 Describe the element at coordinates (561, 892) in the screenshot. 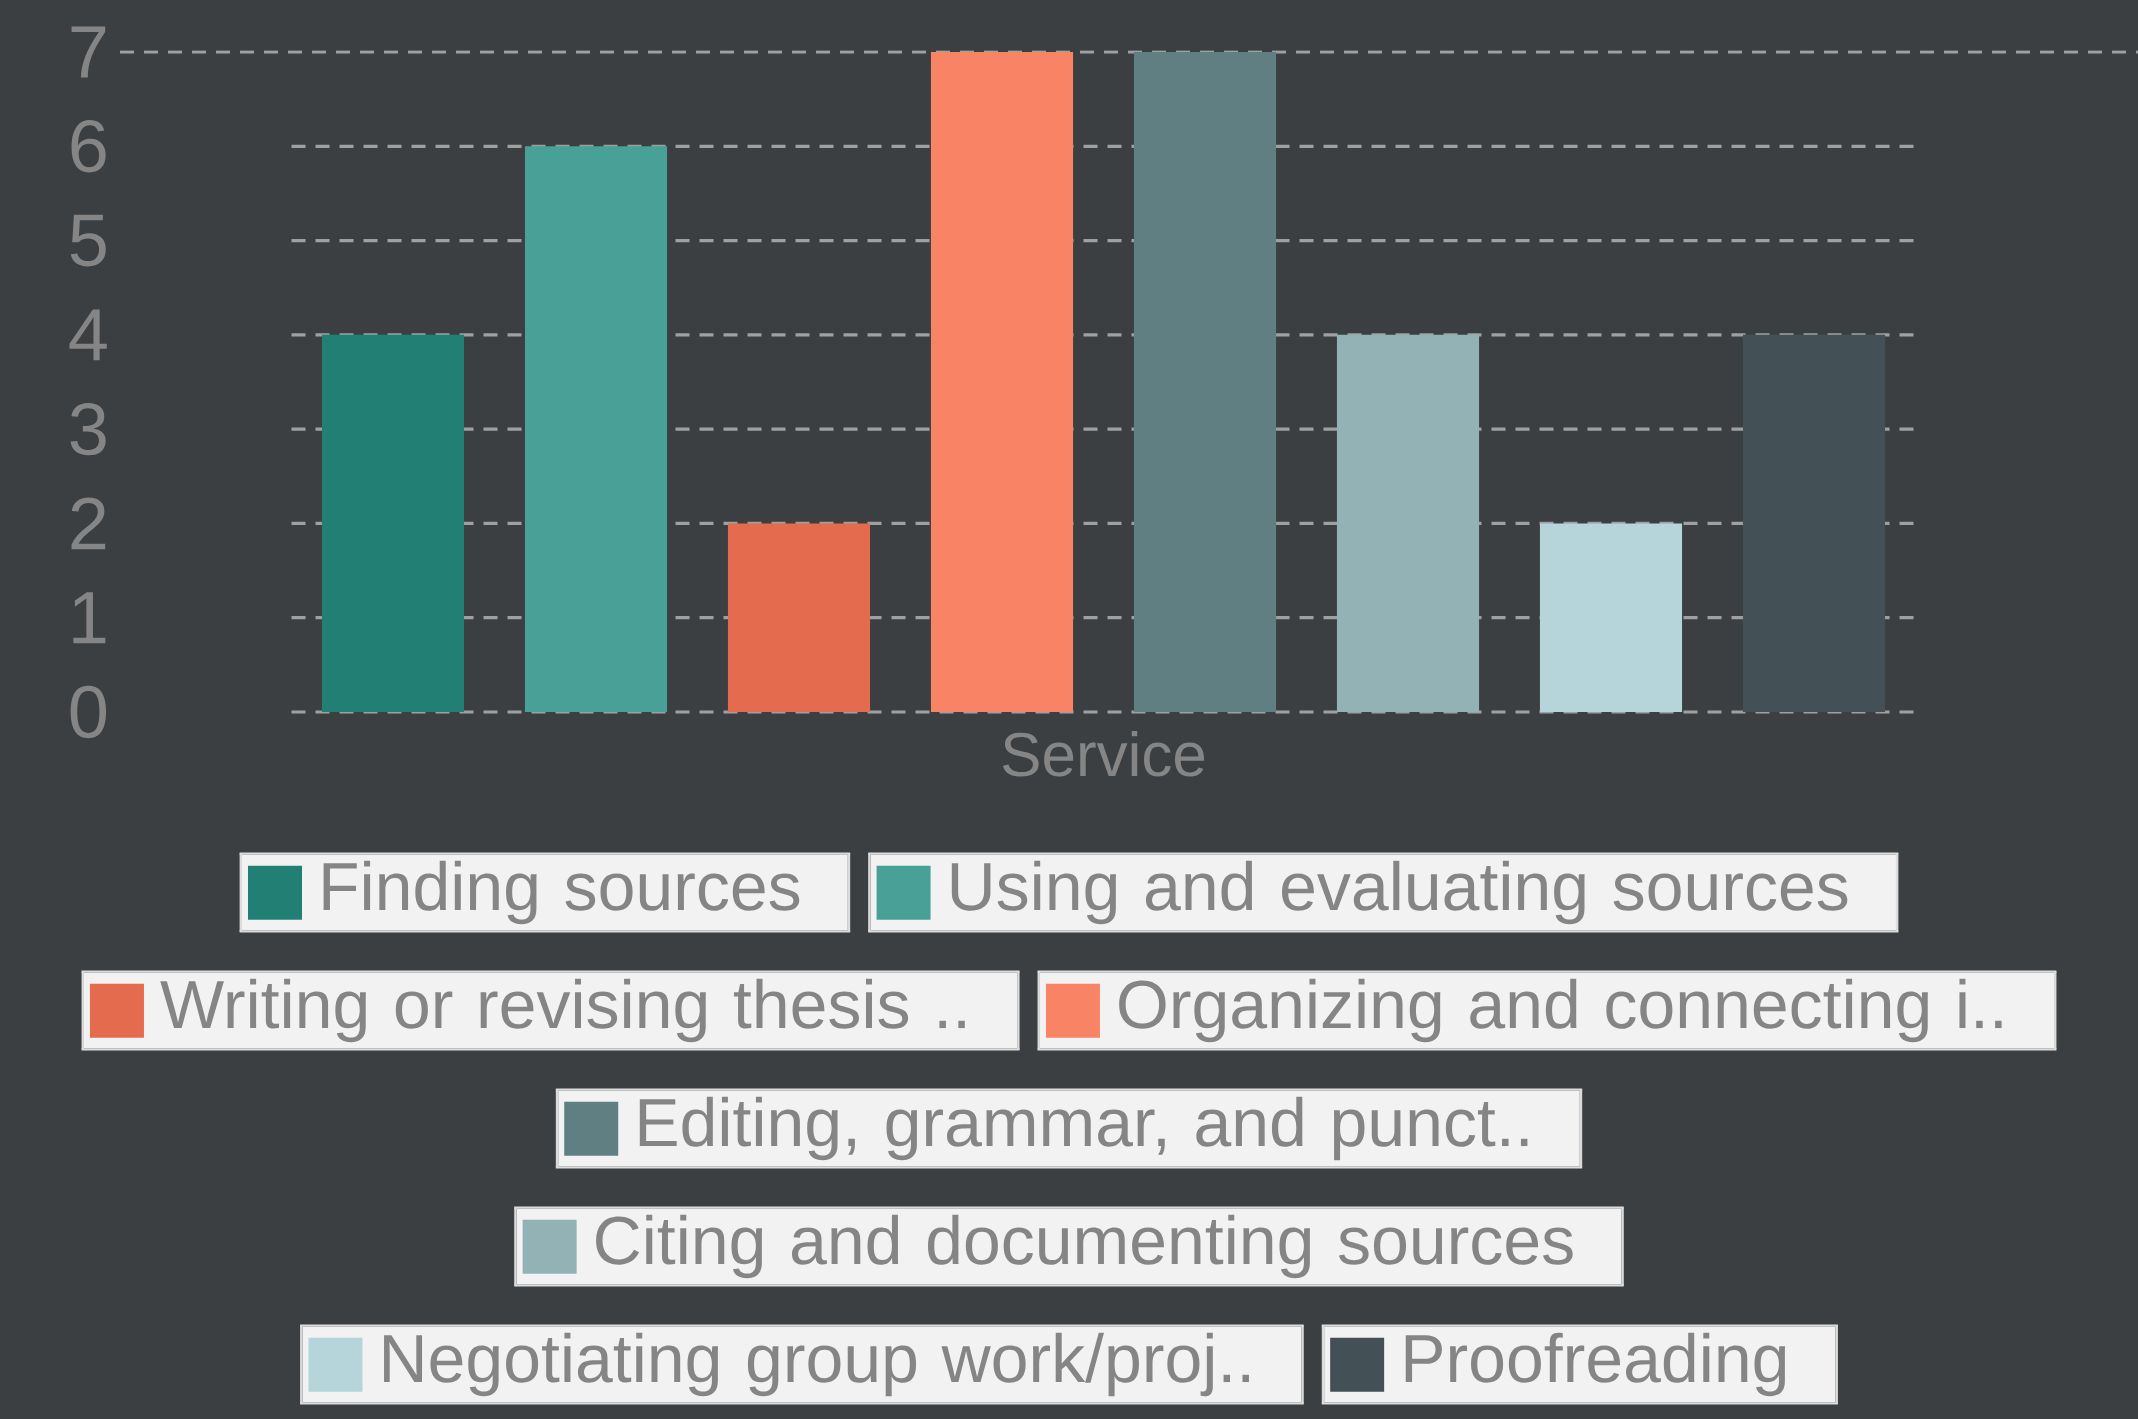

I see `legend-label: Finding sources` at that location.